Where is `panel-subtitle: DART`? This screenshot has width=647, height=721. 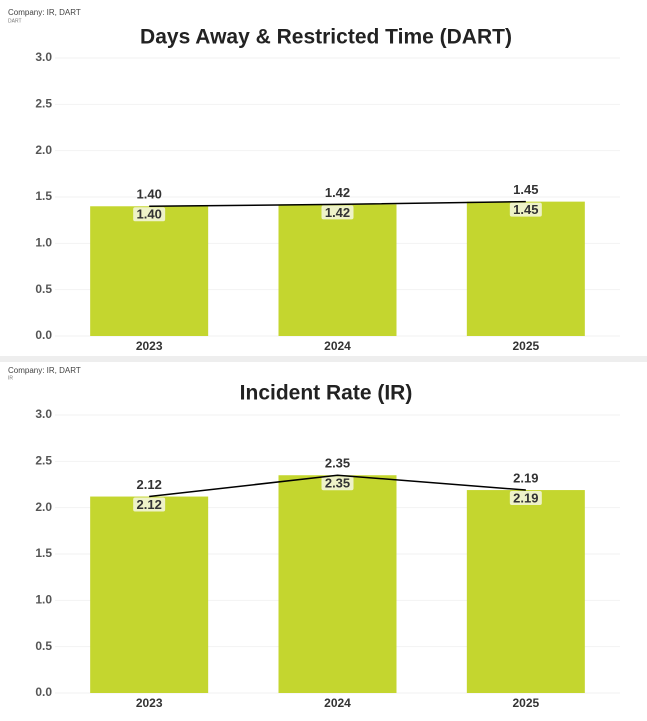 panel-subtitle: DART is located at coordinates (15, 21).